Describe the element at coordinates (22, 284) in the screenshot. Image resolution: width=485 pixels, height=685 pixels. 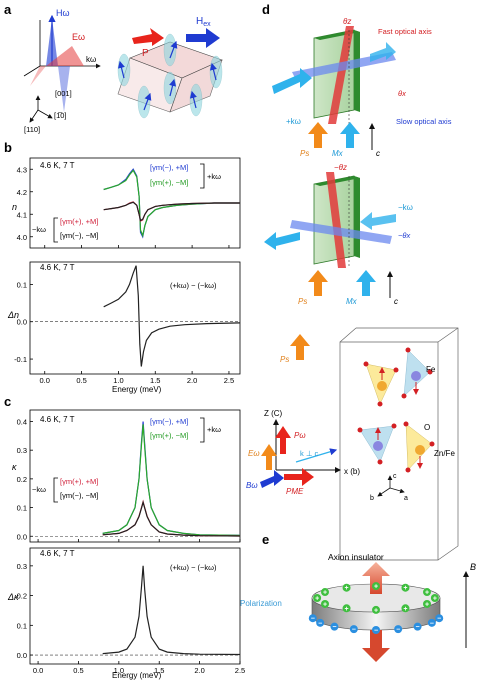
I see `y-tick-label: 0.1` at that location.